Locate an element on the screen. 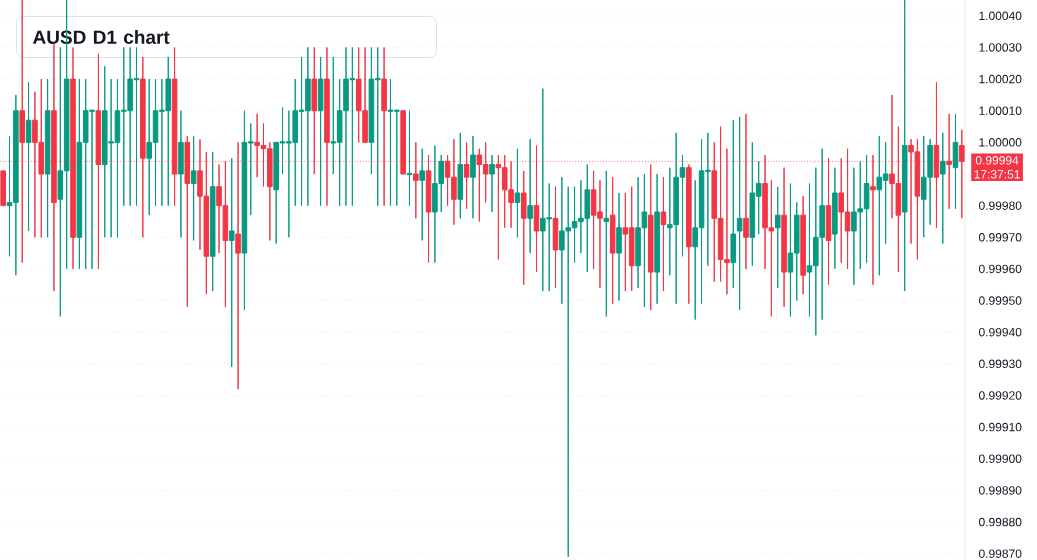  y-tick-label: 0.99980 is located at coordinates (1000, 205).